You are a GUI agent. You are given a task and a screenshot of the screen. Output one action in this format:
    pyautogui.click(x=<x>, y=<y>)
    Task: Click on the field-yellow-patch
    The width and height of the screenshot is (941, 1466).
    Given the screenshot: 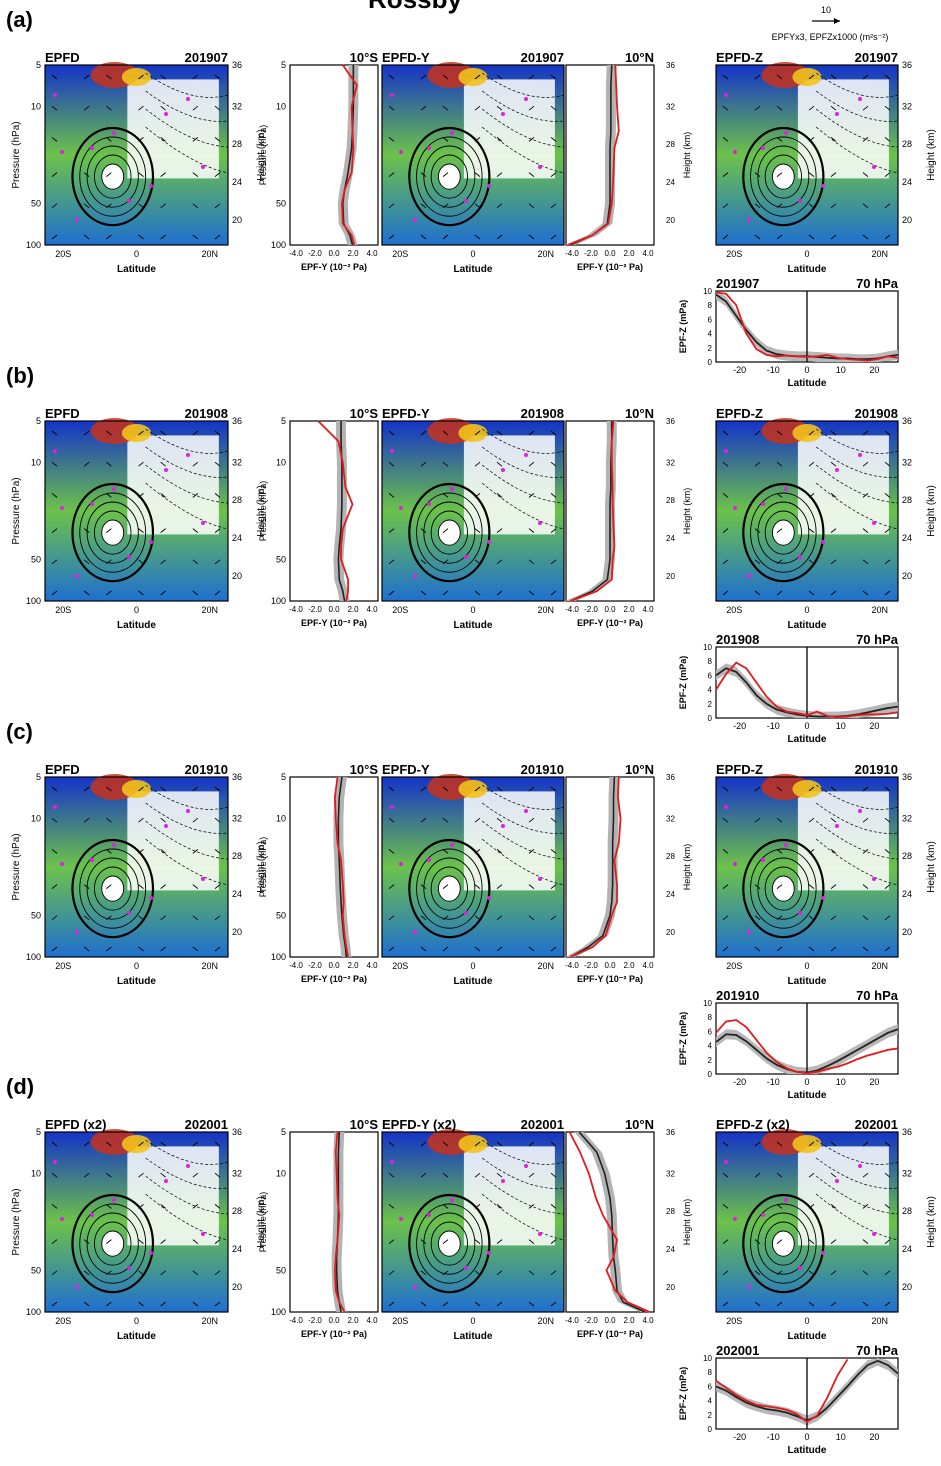 What is the action you would take?
    pyautogui.click(x=136, y=1144)
    